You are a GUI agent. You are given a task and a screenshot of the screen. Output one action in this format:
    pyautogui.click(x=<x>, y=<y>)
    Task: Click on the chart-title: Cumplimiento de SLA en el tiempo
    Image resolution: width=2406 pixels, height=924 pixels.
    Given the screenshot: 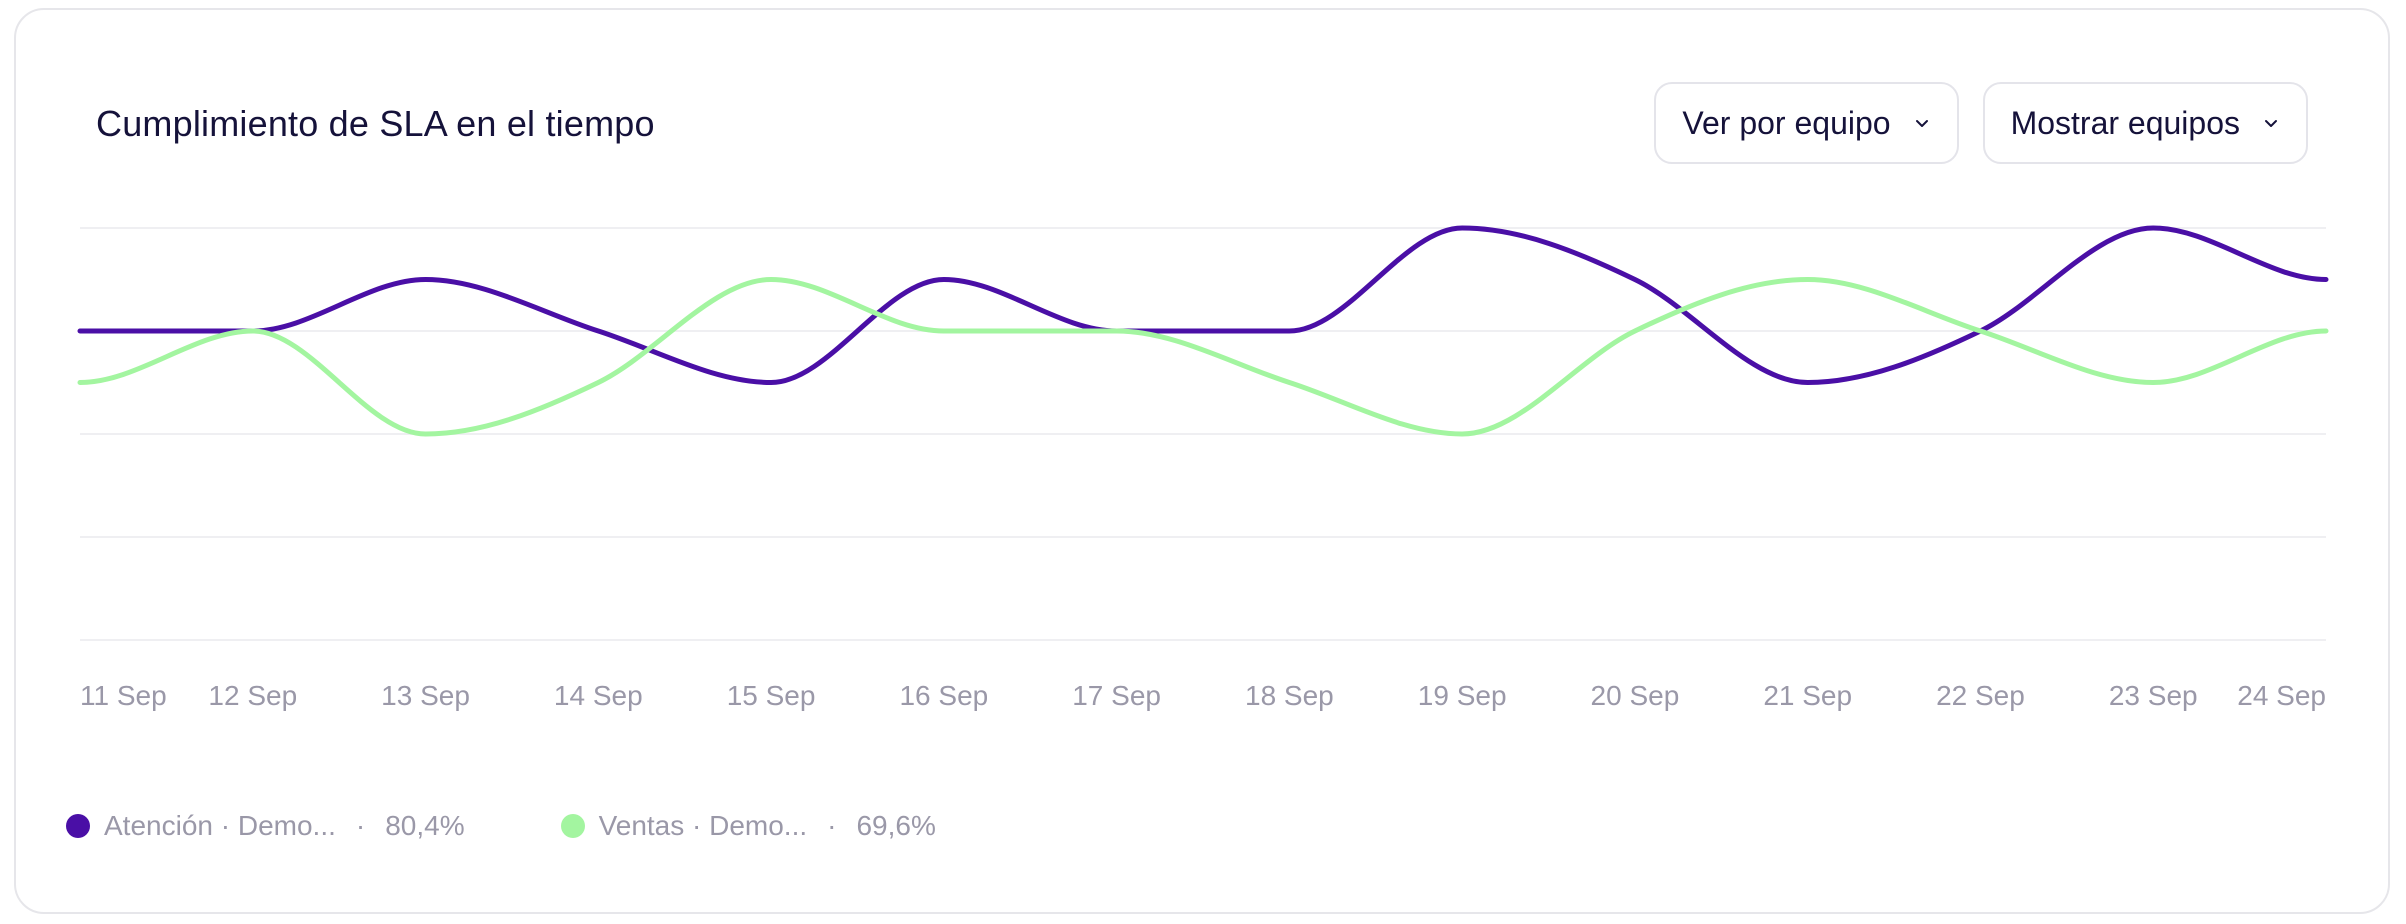 What is the action you would take?
    pyautogui.click(x=375, y=123)
    